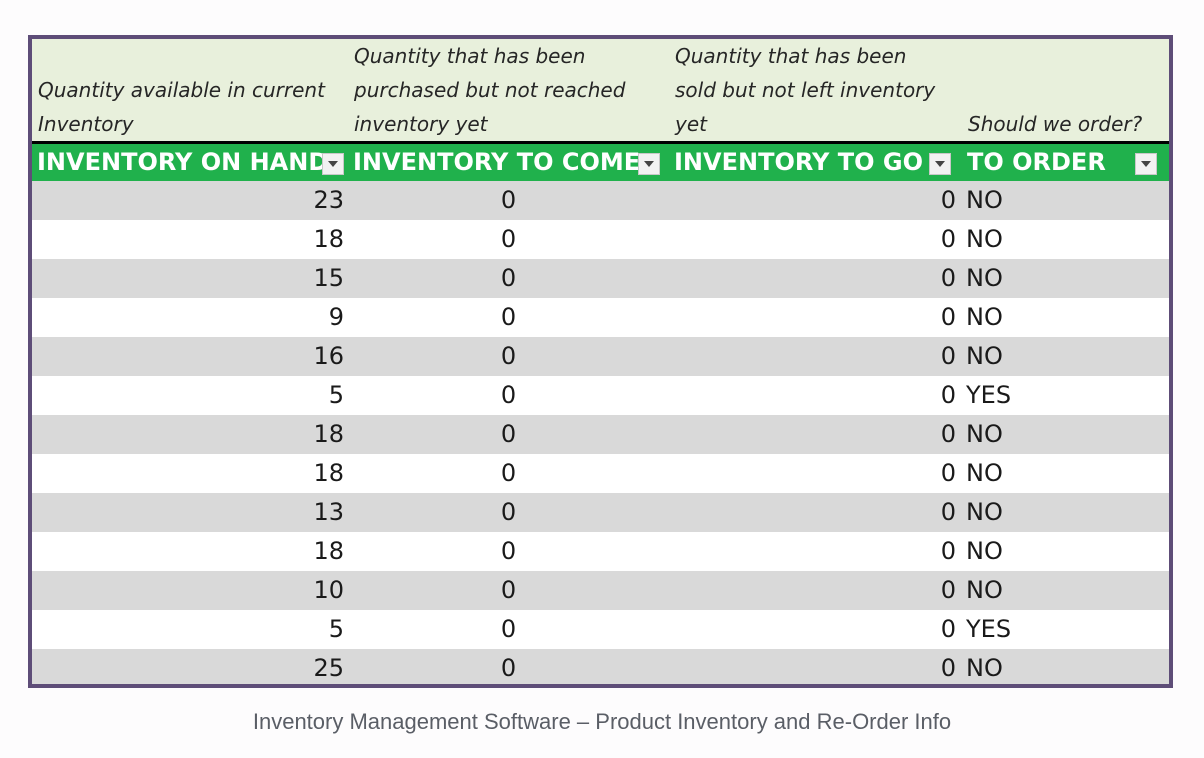 The width and height of the screenshot is (1204, 758). I want to click on header-on-hand: INVENTORY ON HAND, so click(190, 162).